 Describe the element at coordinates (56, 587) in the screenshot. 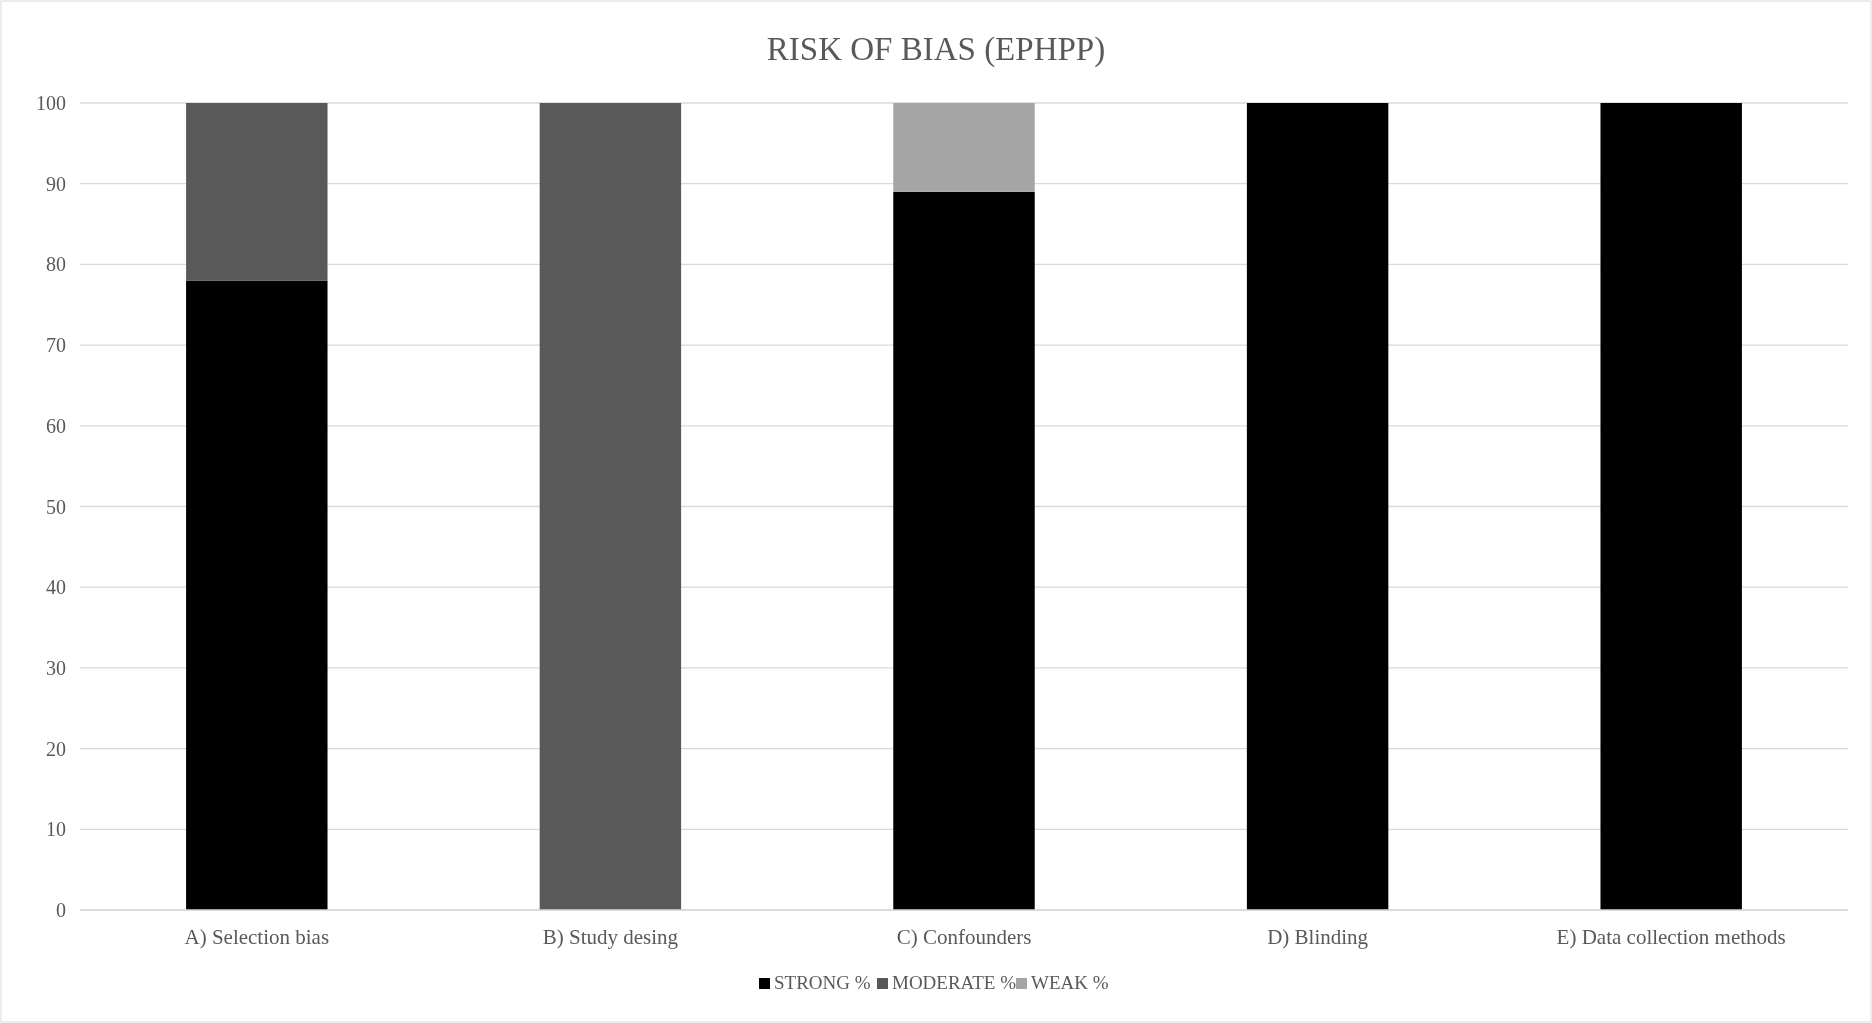

I see `y-tick-label: 40` at that location.